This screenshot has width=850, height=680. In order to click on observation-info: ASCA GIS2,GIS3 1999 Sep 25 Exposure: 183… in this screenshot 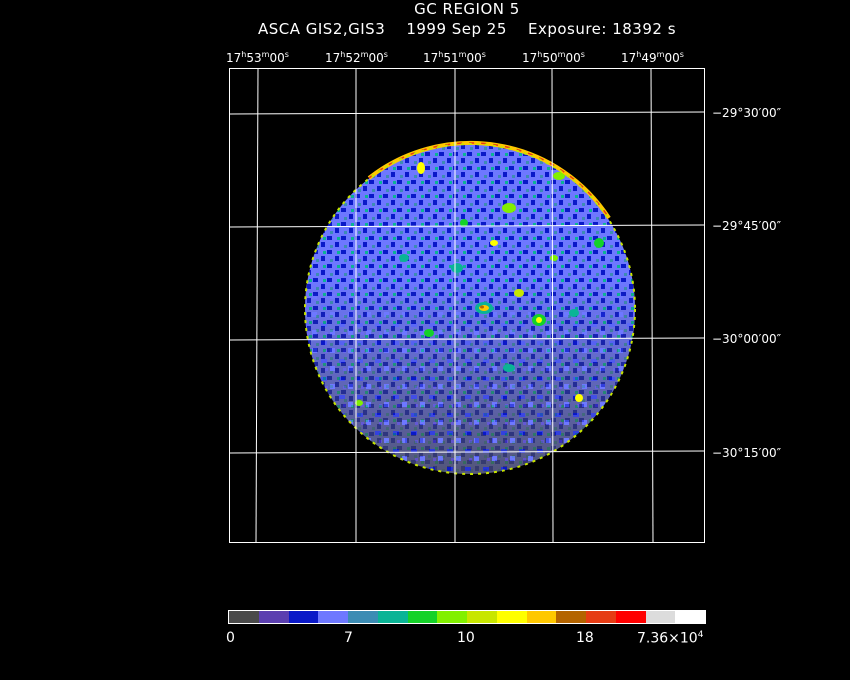, I will do `click(467, 29)`.